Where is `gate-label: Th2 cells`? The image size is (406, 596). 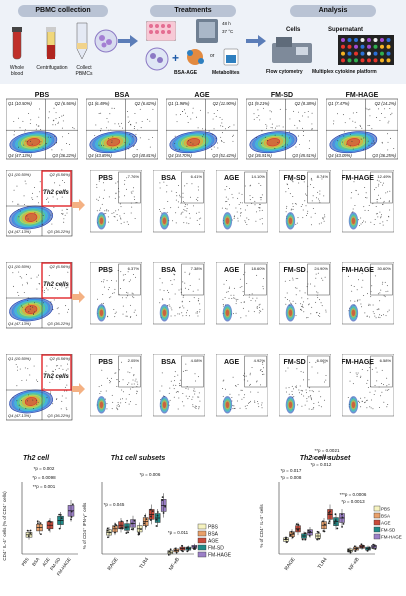
gate-label: Th2 cells is located at coordinates (56, 193).